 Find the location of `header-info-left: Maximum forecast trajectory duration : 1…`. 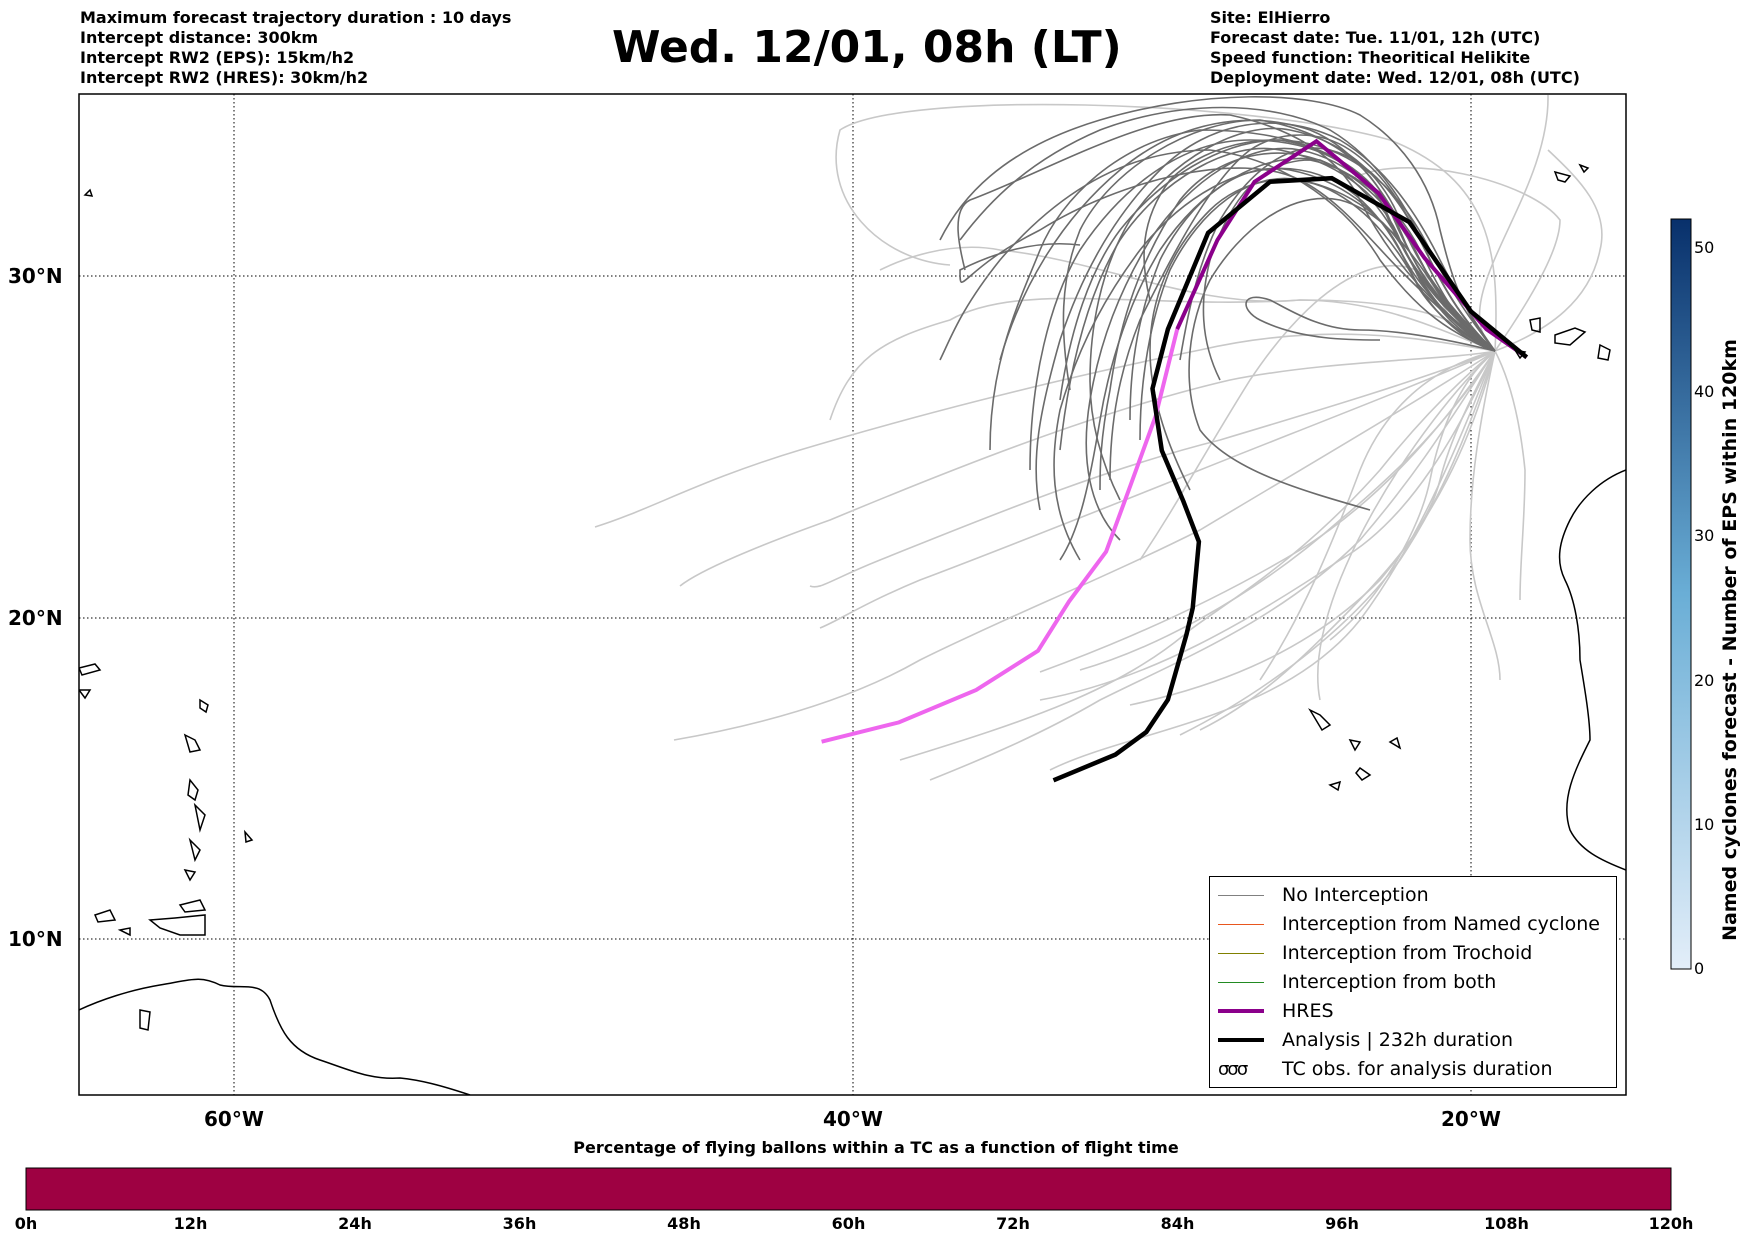

header-info-left: Maximum forecast trajectory duration : 1… is located at coordinates (295, 48).